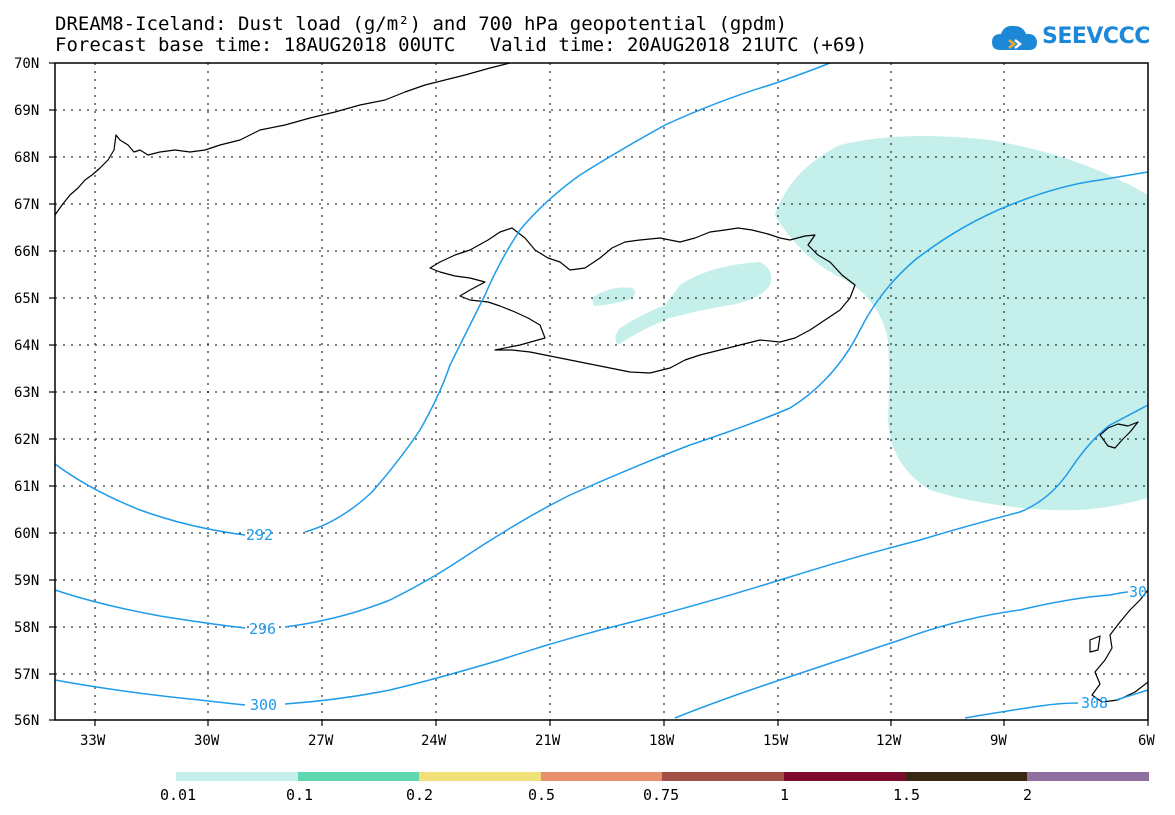  I want to click on lat-label: 58N, so click(26, 628).